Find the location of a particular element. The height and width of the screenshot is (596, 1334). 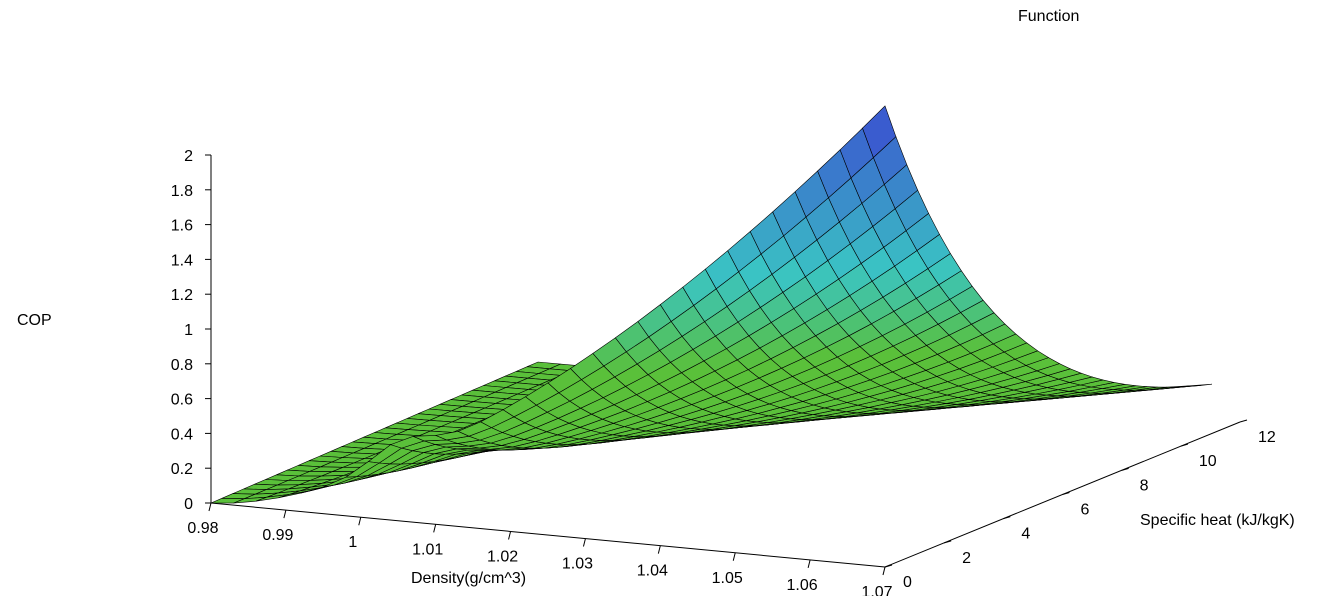

z-tick-label: 1.8 is located at coordinates (182, 191).